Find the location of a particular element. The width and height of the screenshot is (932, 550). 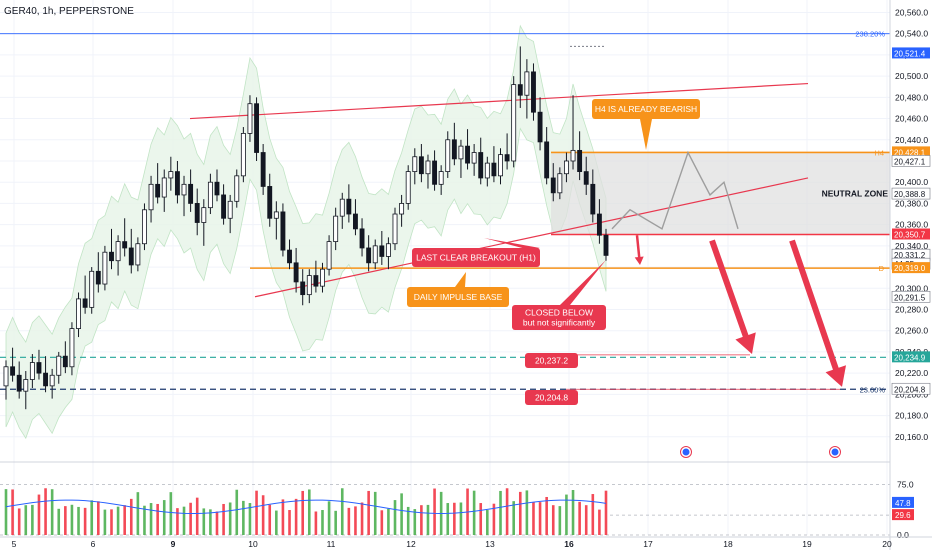

annotation-target-1-bg is located at coordinates (551, 360).